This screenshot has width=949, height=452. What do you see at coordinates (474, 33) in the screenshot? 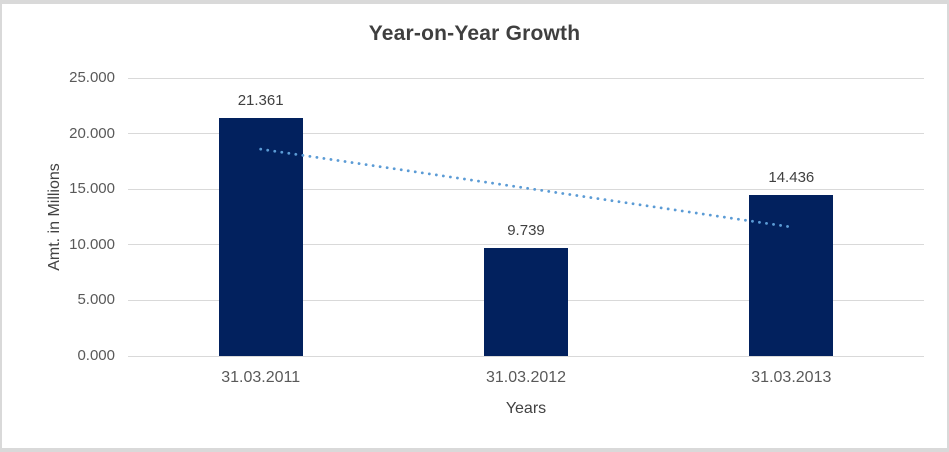
I see `chart-title: Year-on-Year Growth` at bounding box center [474, 33].